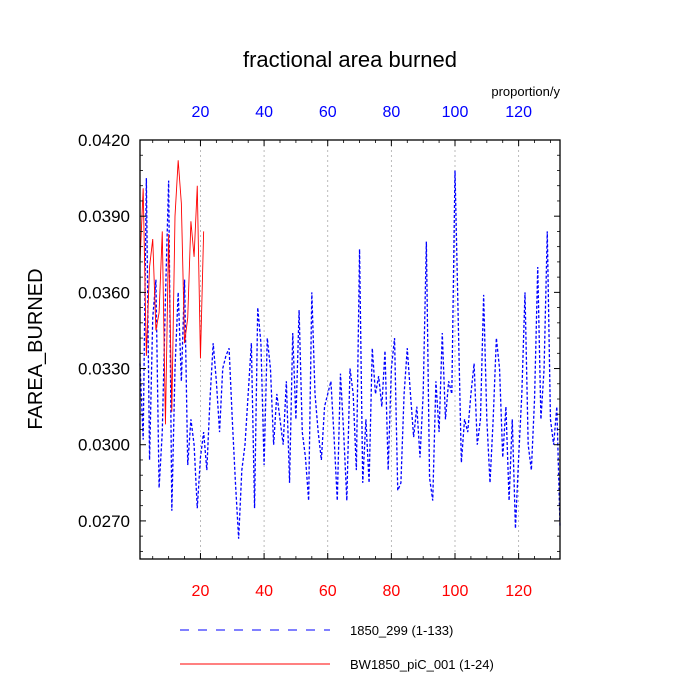 This screenshot has height=700, width=700. I want to click on x-tick-label-top: 120, so click(518, 112).